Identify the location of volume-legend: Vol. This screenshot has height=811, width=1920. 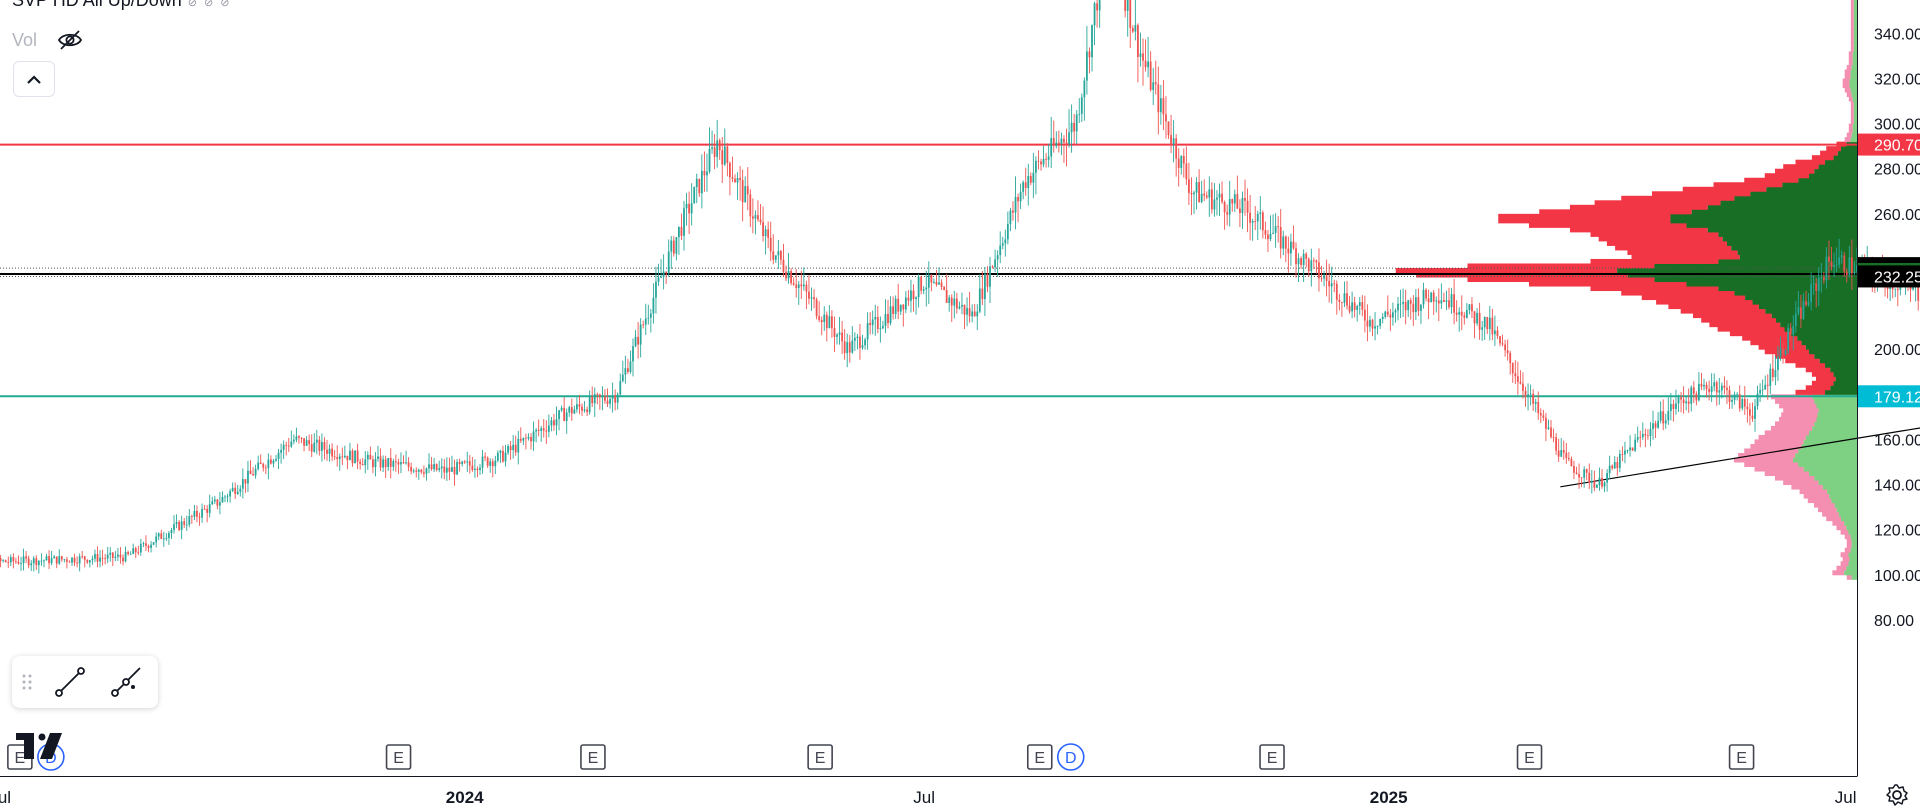
(49, 40).